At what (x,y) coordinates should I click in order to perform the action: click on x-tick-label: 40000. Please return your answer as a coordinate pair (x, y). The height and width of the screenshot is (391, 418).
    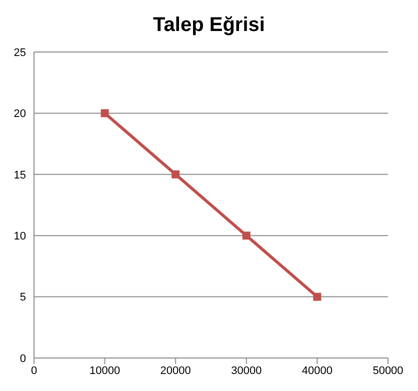
    Looking at the image, I should click on (317, 370).